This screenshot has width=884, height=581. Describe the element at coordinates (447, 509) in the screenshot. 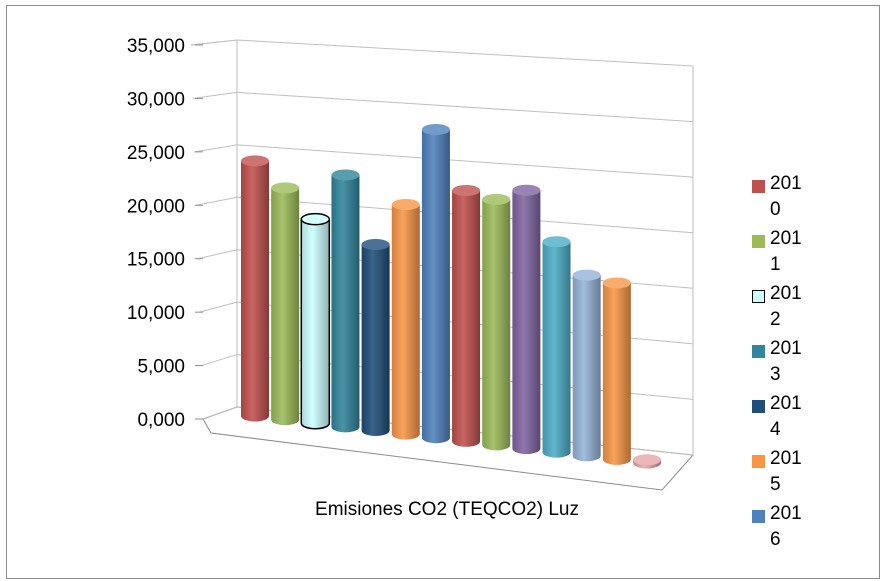

I see `x-axis-label: Emisiones CO2 (TEQCO2) Luz` at that location.